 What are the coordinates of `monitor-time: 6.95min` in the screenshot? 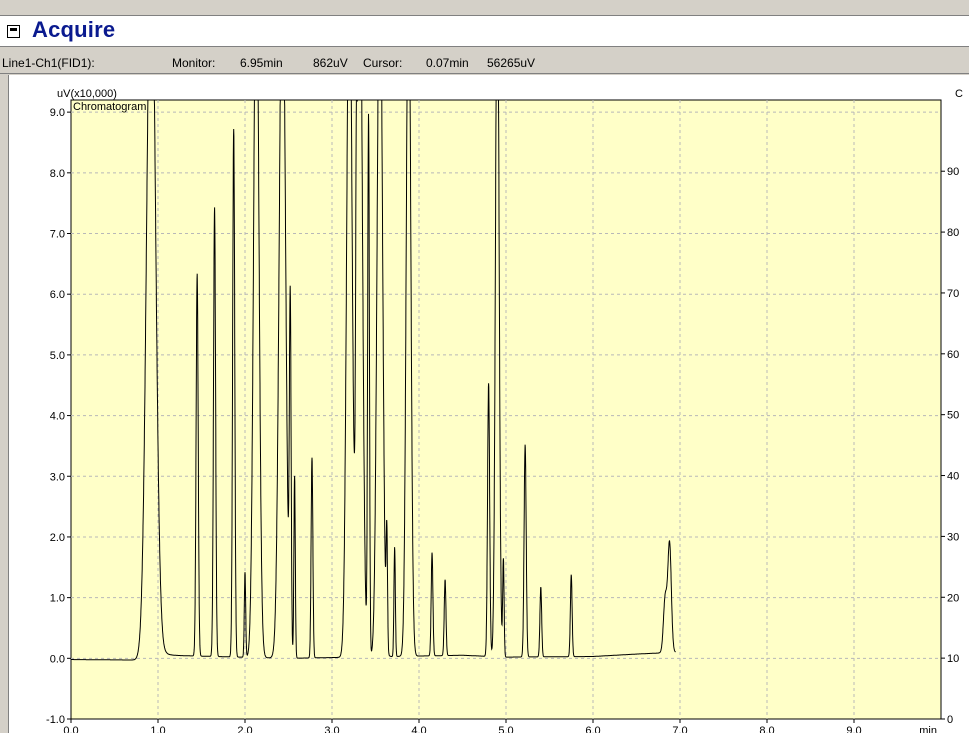 It's located at (261, 63).